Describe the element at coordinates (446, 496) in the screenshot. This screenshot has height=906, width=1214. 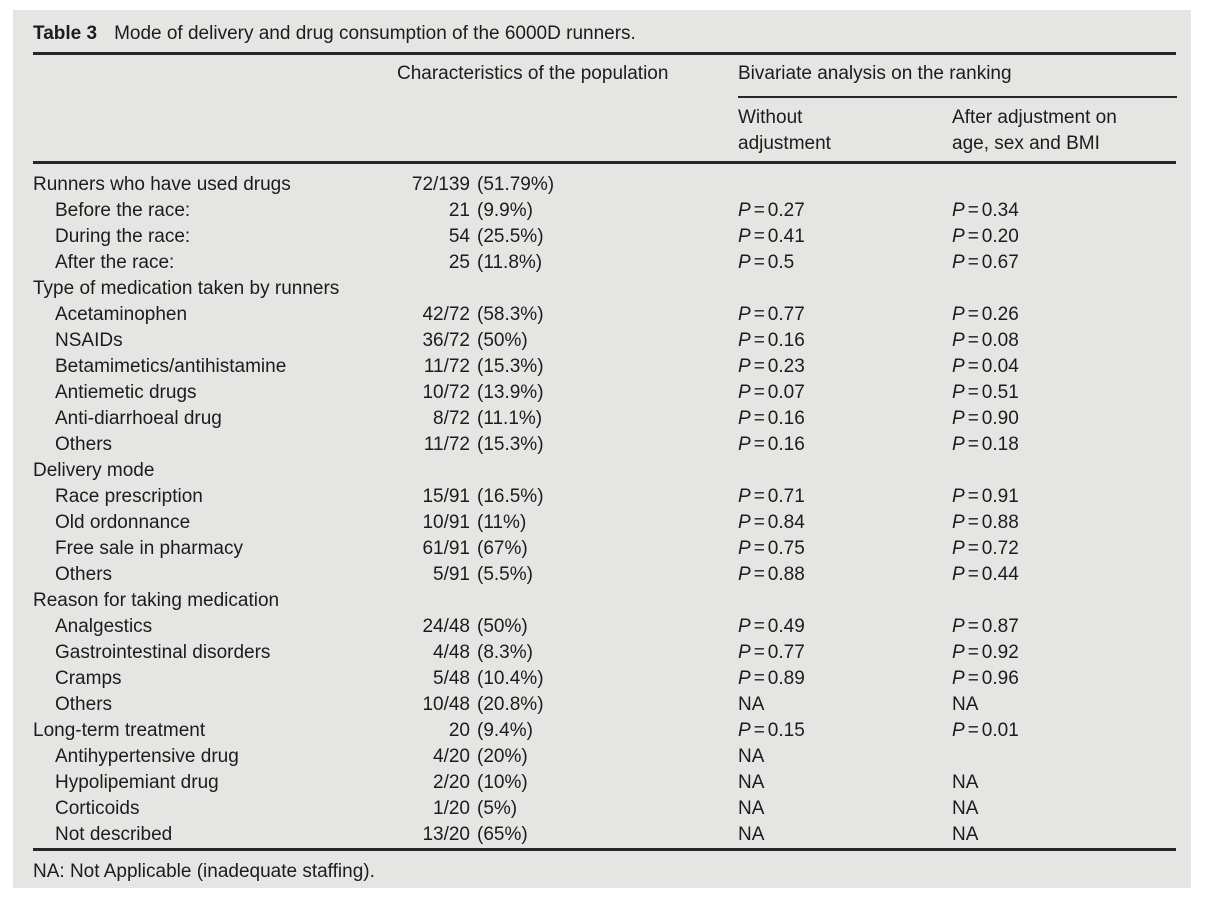
I see `characteristics-count: 15/91` at that location.